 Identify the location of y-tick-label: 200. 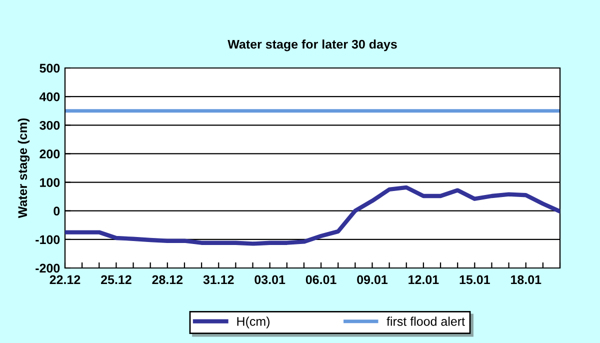
(50, 154).